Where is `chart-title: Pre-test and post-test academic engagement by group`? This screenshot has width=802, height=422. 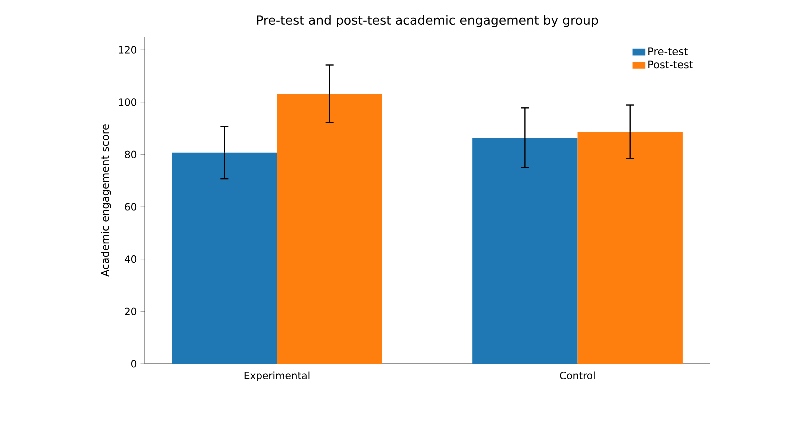
chart-title: Pre-test and post-test academic engagement by group is located at coordinates (427, 21).